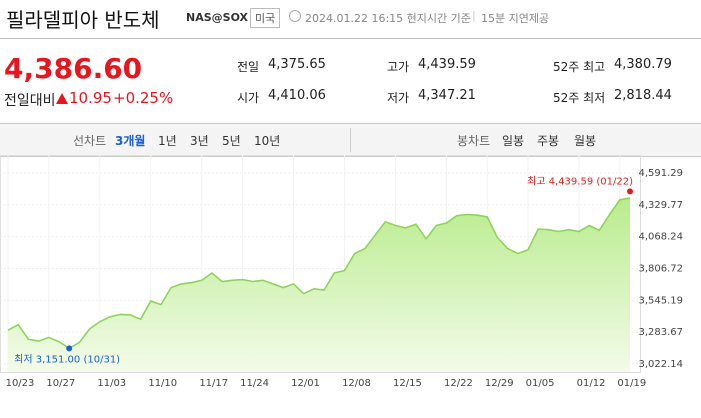  Describe the element at coordinates (660, 173) in the screenshot. I see `y-tick-label: 4,591.29` at that location.